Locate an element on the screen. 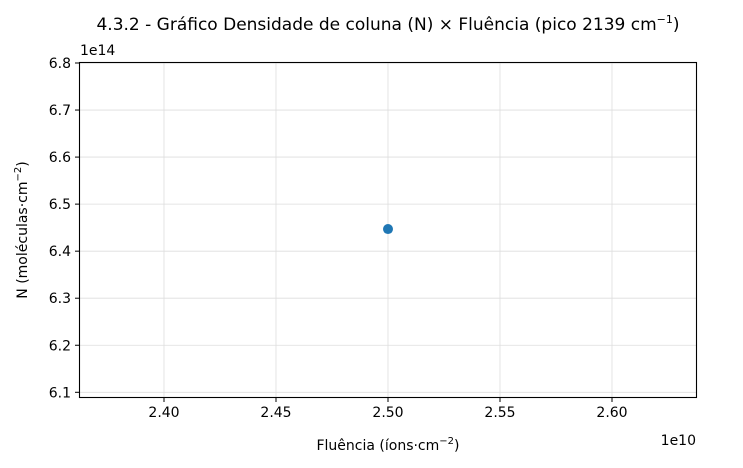 This screenshot has height=468, width=743. y-tick-label: 6.3 is located at coordinates (60, 299).